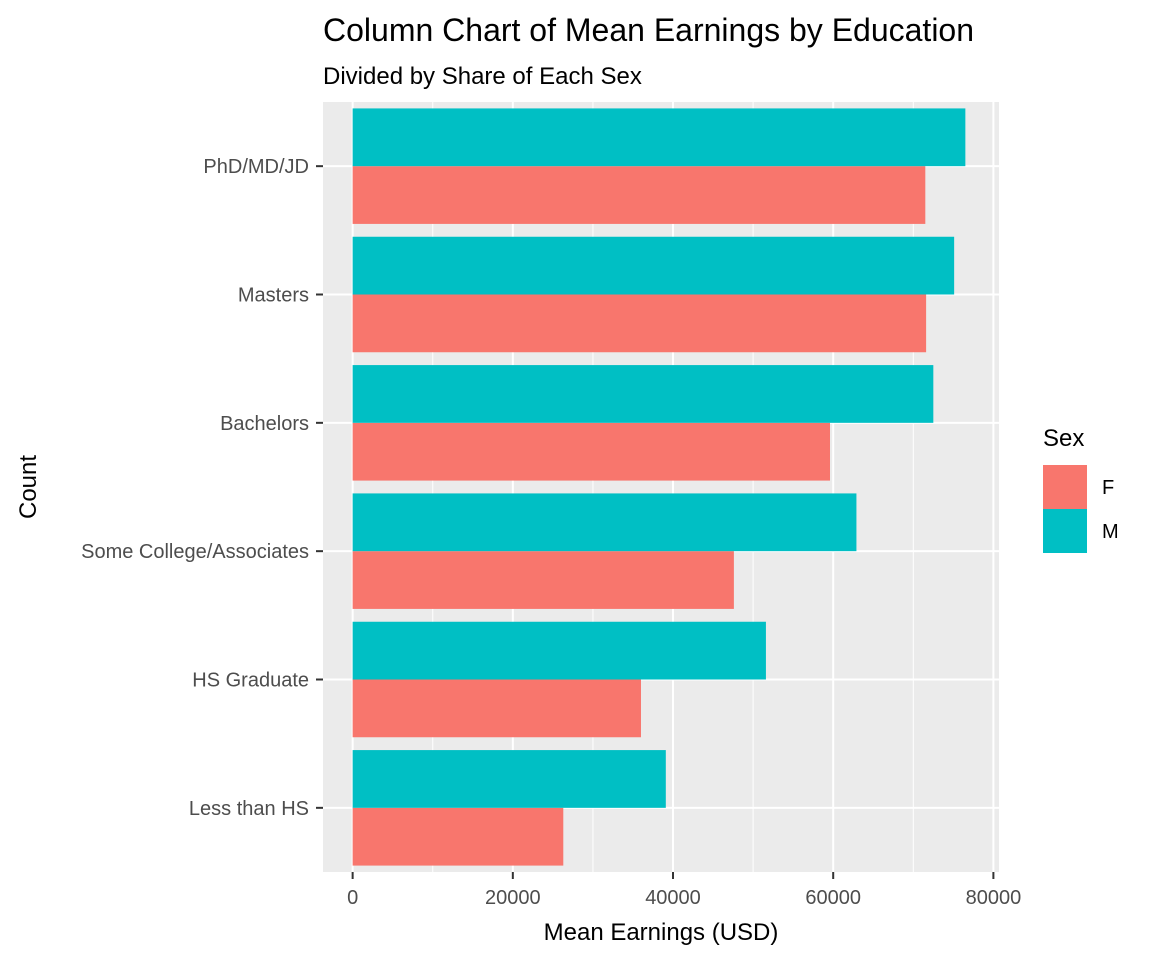  Describe the element at coordinates (513, 898) in the screenshot. I see `x-tick-label: 20000` at that location.